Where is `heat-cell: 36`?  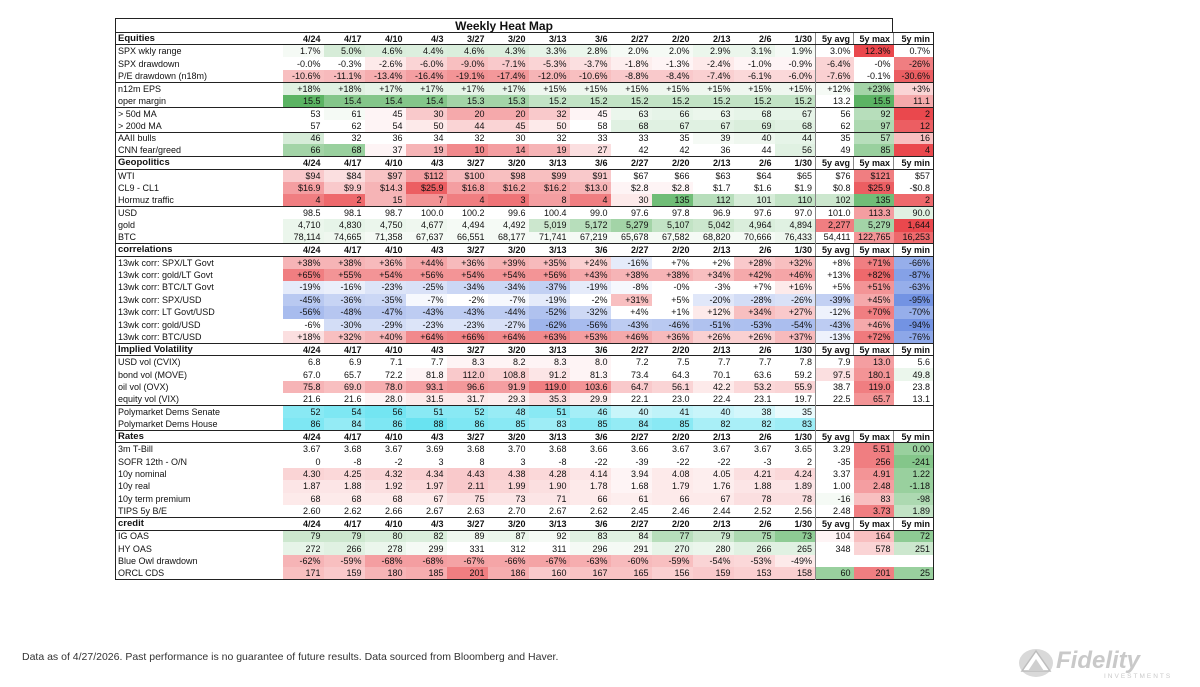 heat-cell: 36 is located at coordinates (725, 150).